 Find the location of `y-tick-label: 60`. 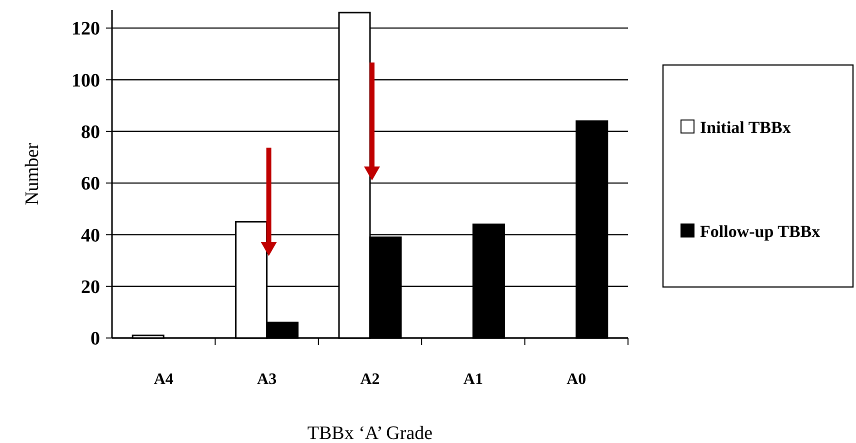

y-tick-label: 60 is located at coordinates (90, 184).